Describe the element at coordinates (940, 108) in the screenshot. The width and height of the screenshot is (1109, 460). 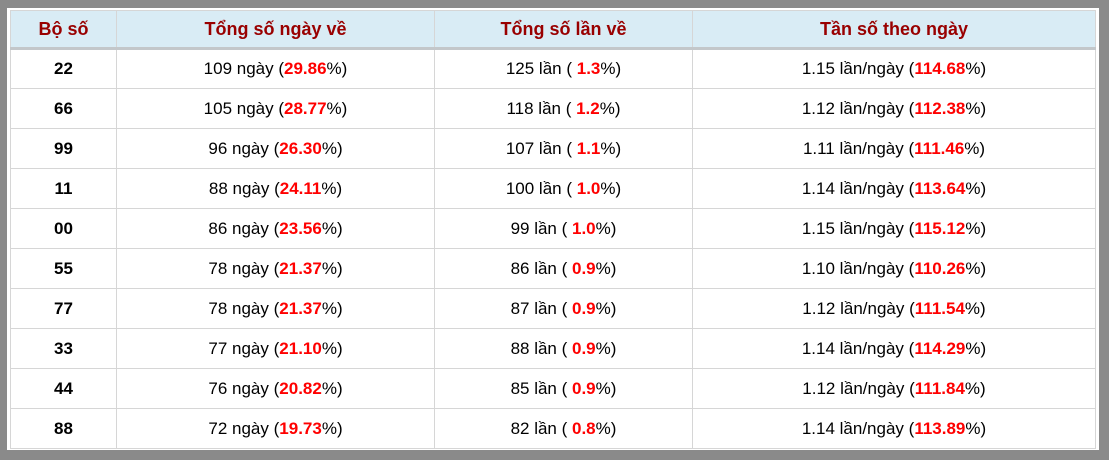
I see `frequency-percentage: 112.38` at that location.